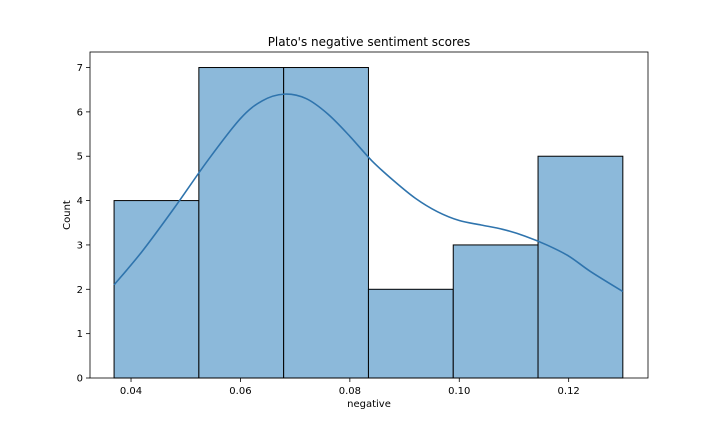 This screenshot has height=432, width=720. What do you see at coordinates (369, 42) in the screenshot?
I see `chart-title: Plato's negative sentiment scores` at bounding box center [369, 42].